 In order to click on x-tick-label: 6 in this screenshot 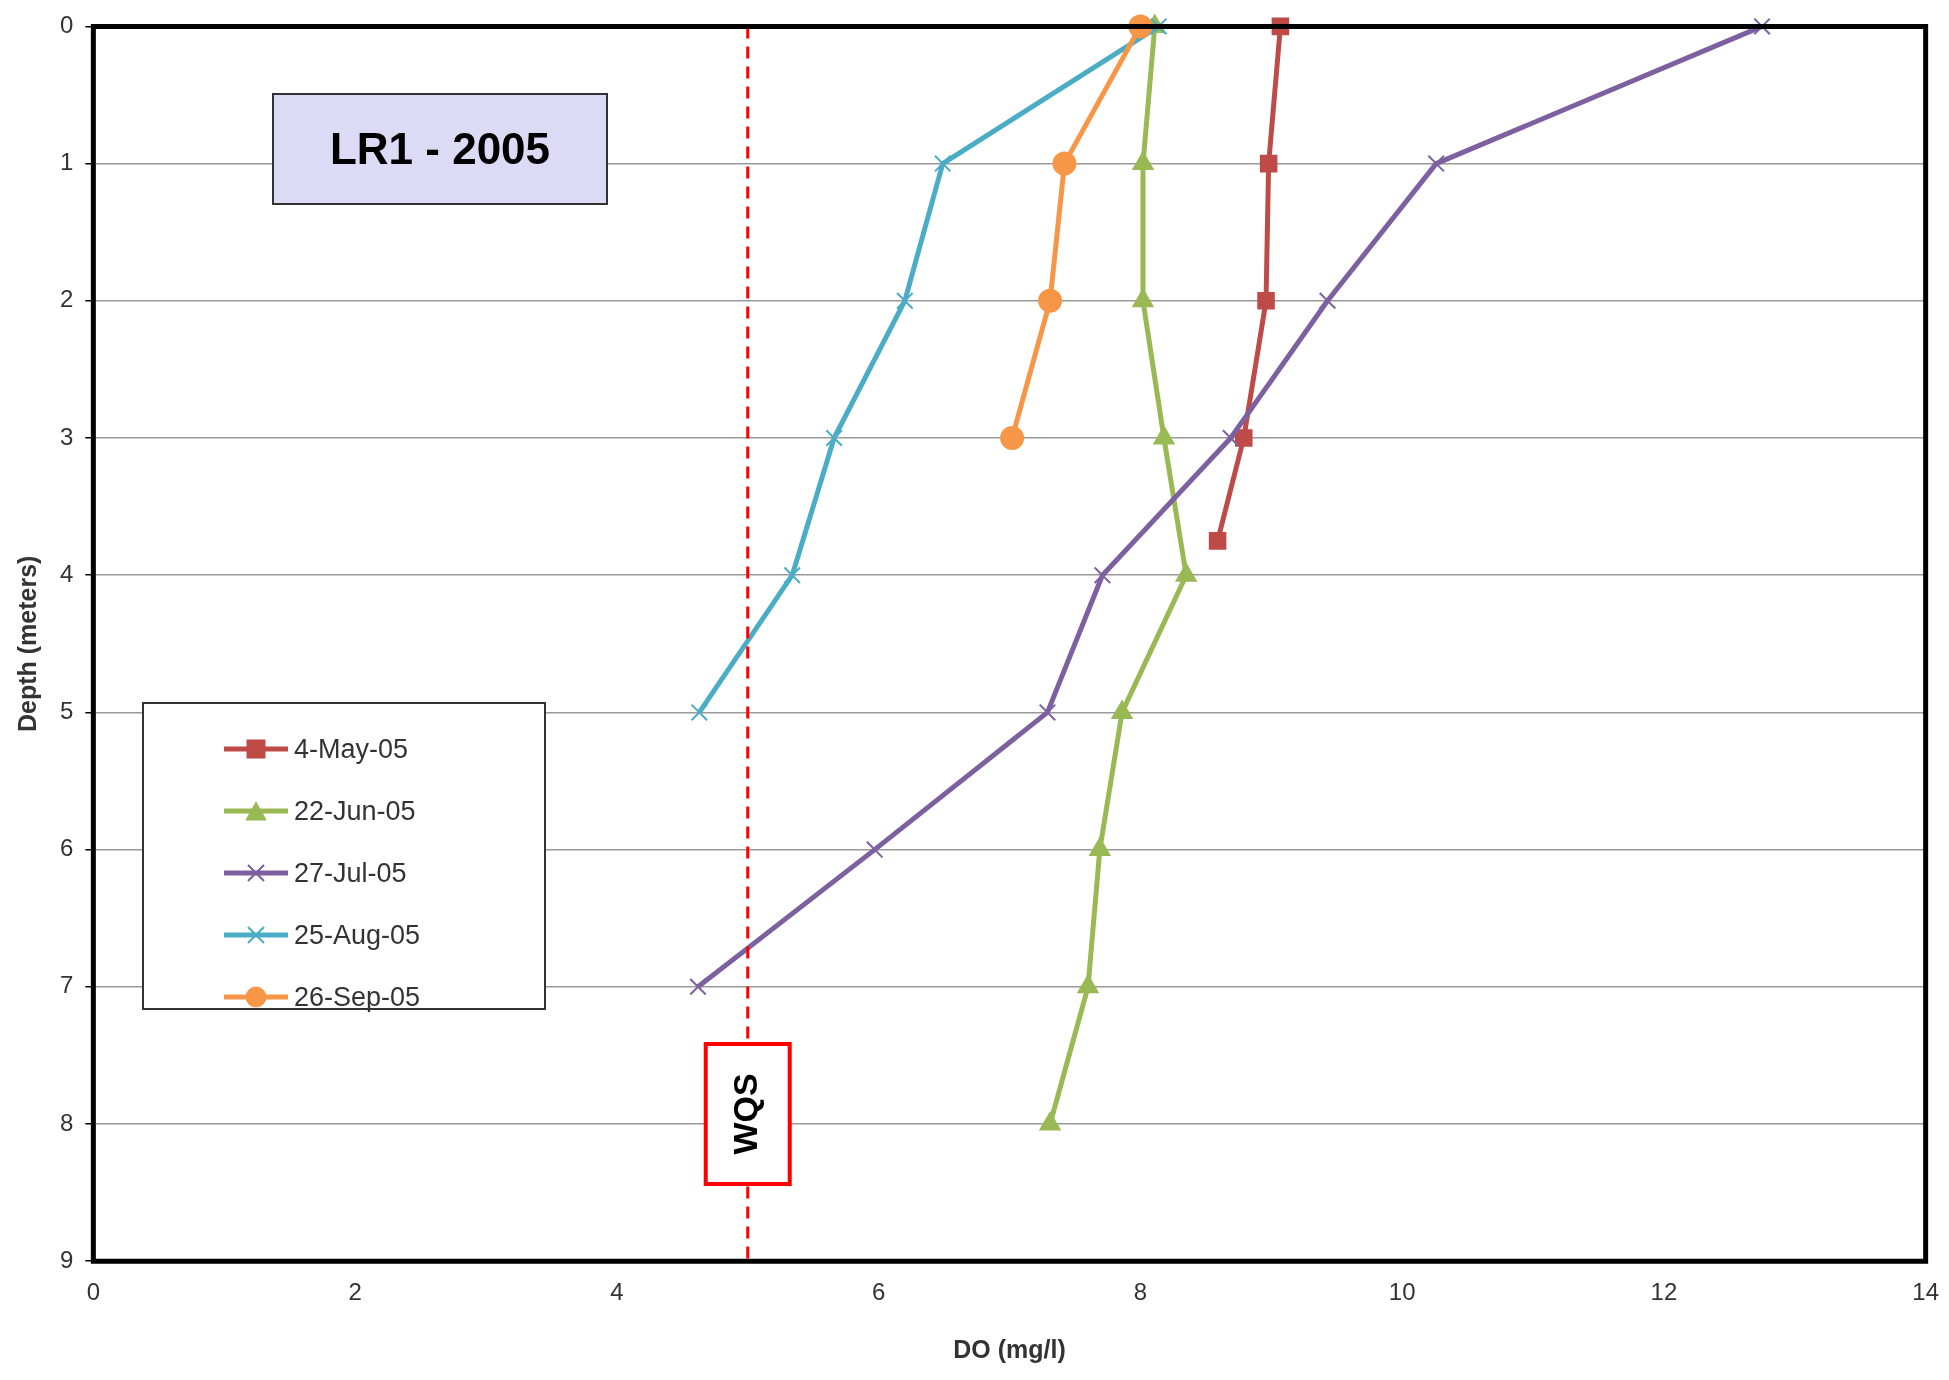, I will do `click(878, 1292)`.